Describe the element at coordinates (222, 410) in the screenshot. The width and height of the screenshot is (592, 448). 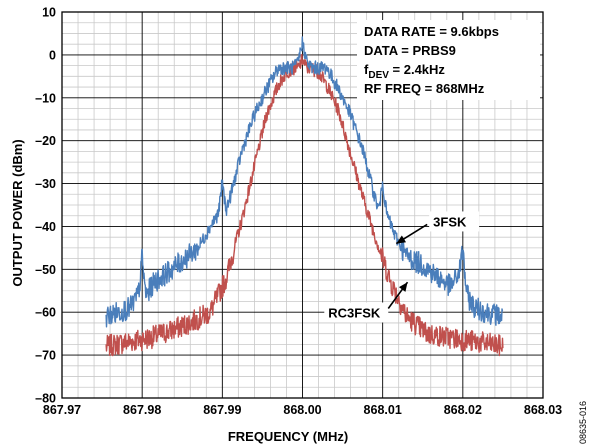
I see `x-tick-label: 867.99` at that location.